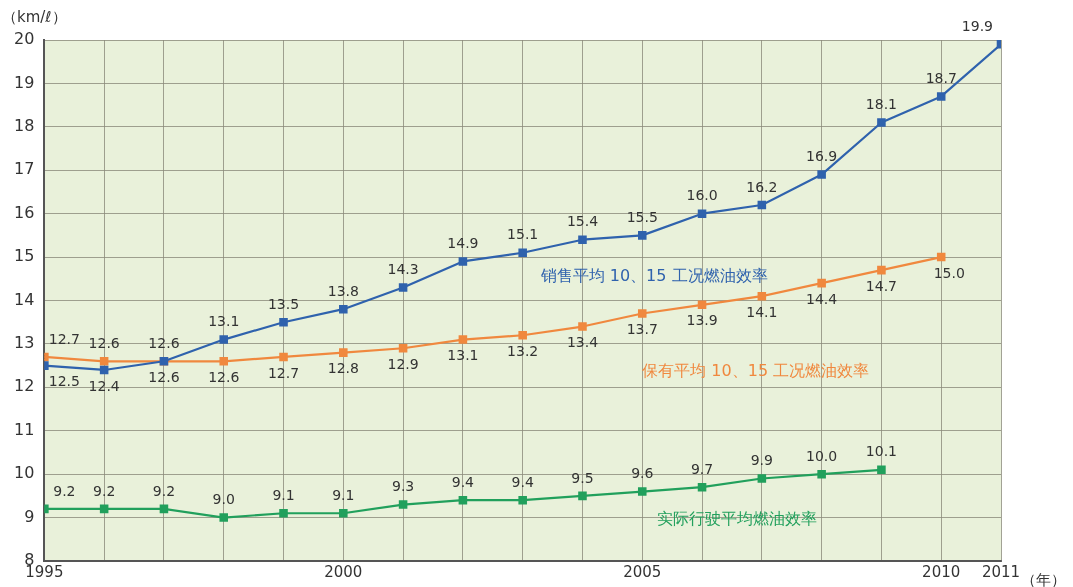 The height and width of the screenshot is (587, 1073). I want to click on x-axis-title: （年）, so click(1043, 578).